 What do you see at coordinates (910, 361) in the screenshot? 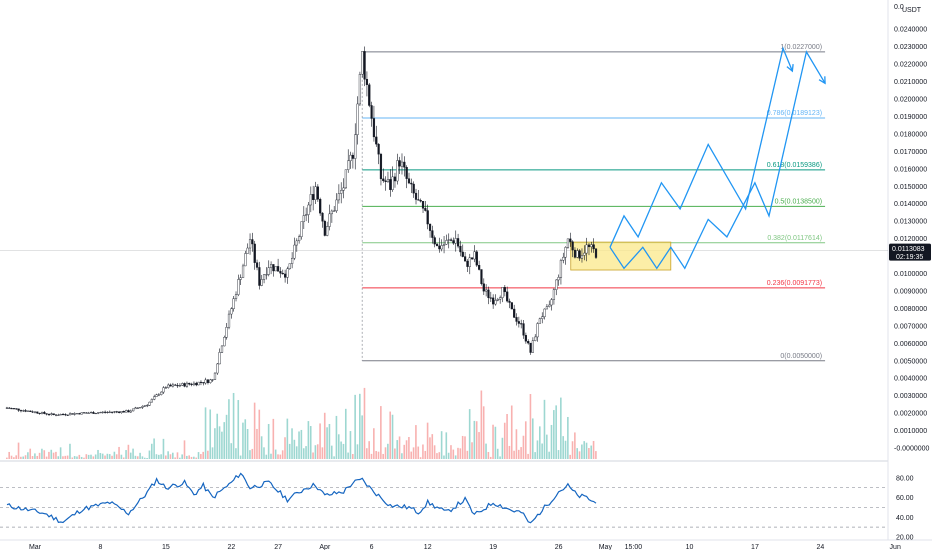
I see `price-tick-label: 0.0050000` at bounding box center [910, 361].